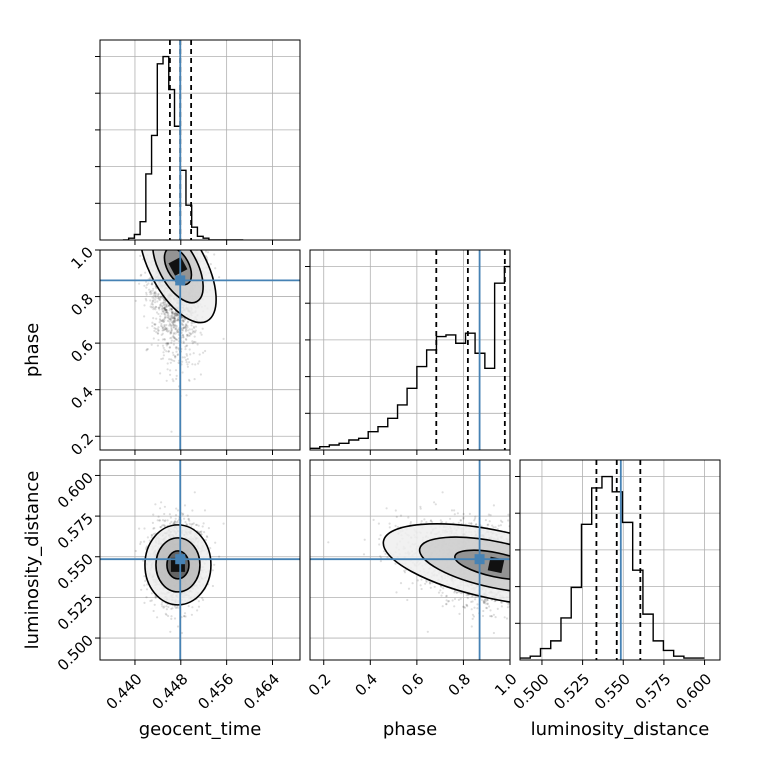 Image resolution: width=760 pixels, height=760 pixels. I want to click on x-tick-label: 0.456, so click(215, 691).